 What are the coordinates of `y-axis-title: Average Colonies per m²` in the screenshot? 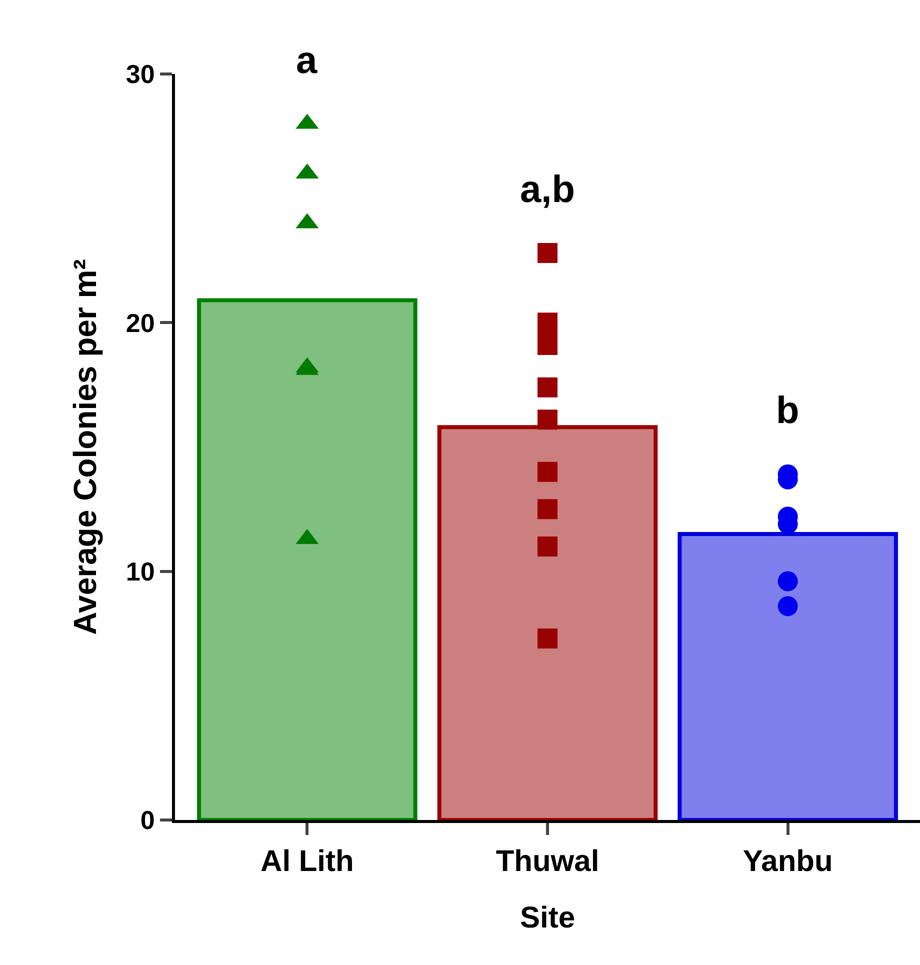 It's located at (85, 447).